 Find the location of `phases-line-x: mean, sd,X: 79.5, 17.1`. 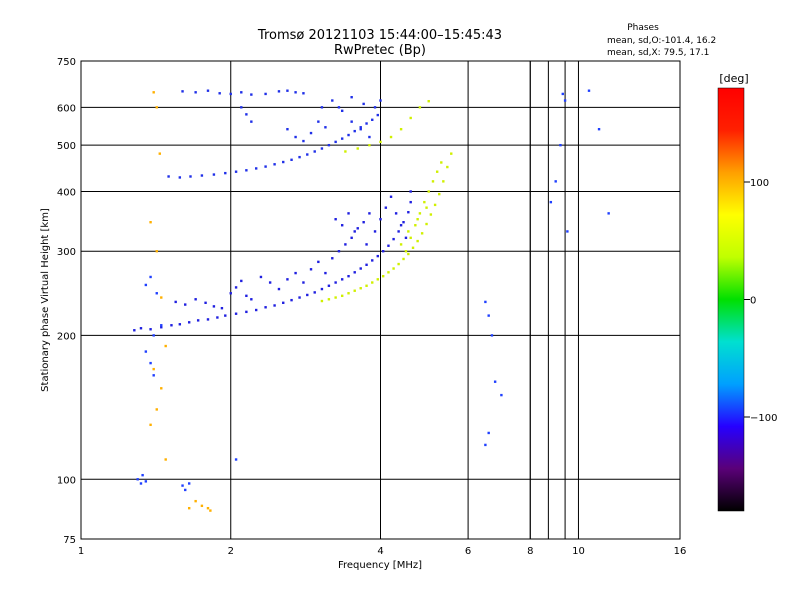

phases-line-x: mean, sd,X: 79.5, 17.1 is located at coordinates (658, 53).